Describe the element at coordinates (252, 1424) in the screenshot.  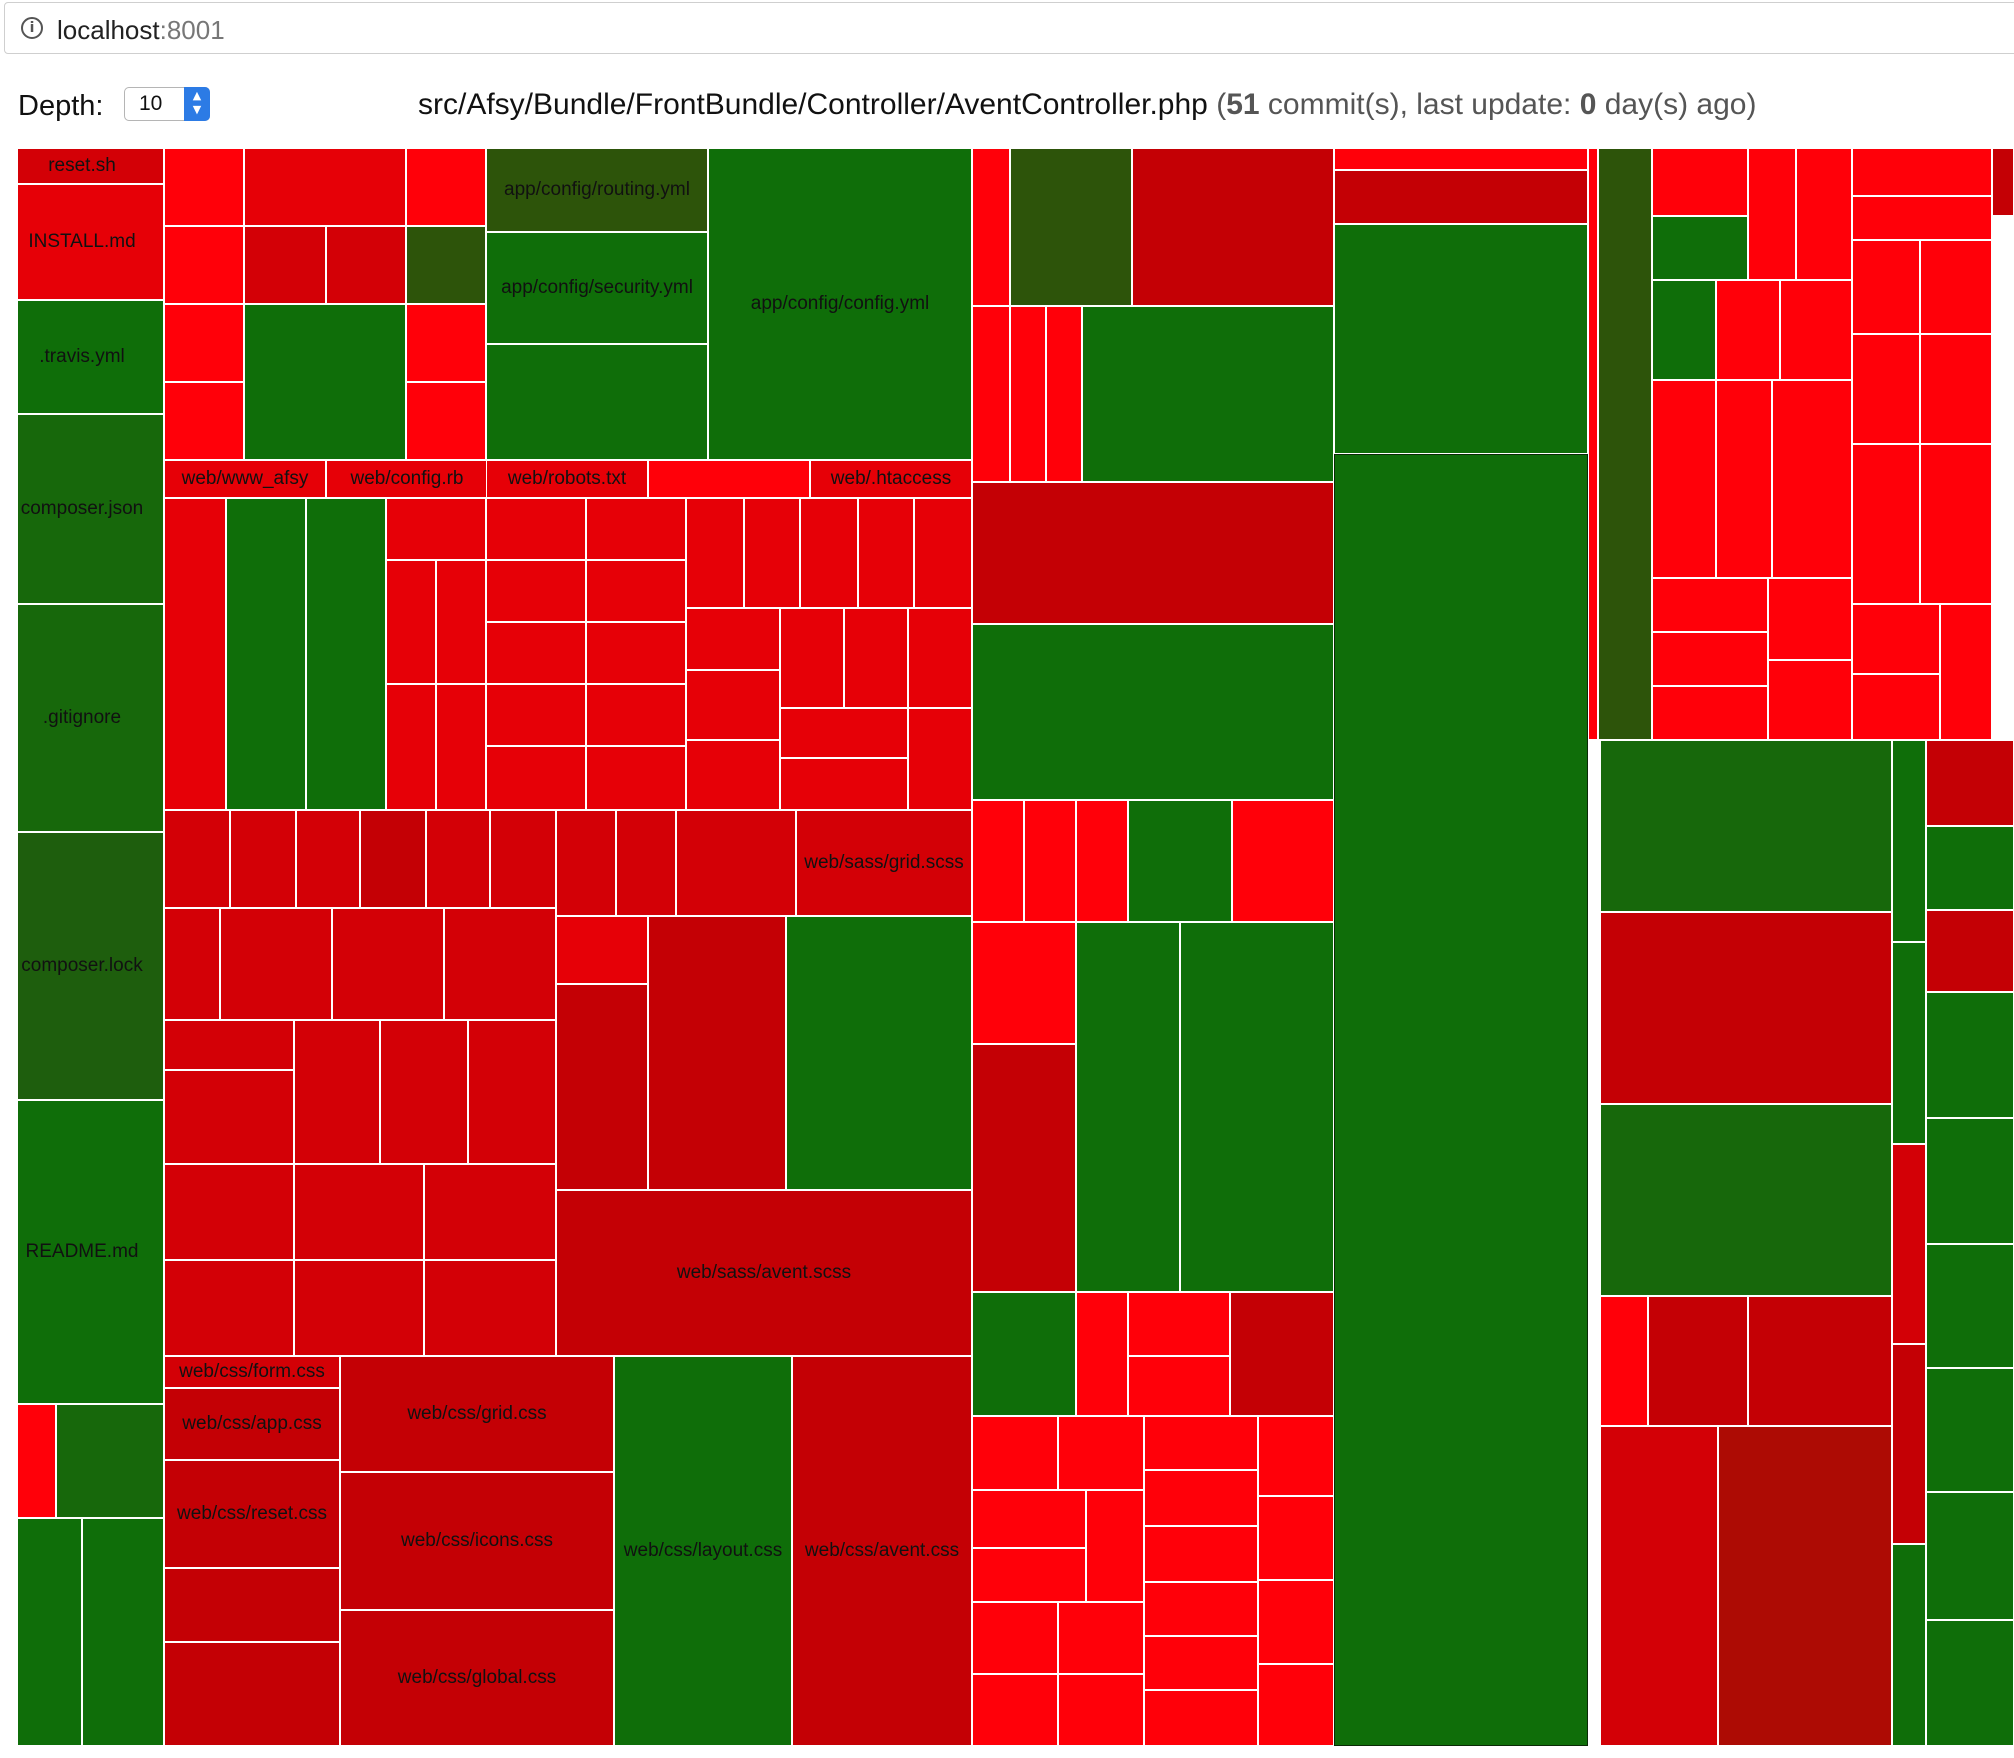
I see `treemap-cell-app-css: web/css/app.css` at that location.